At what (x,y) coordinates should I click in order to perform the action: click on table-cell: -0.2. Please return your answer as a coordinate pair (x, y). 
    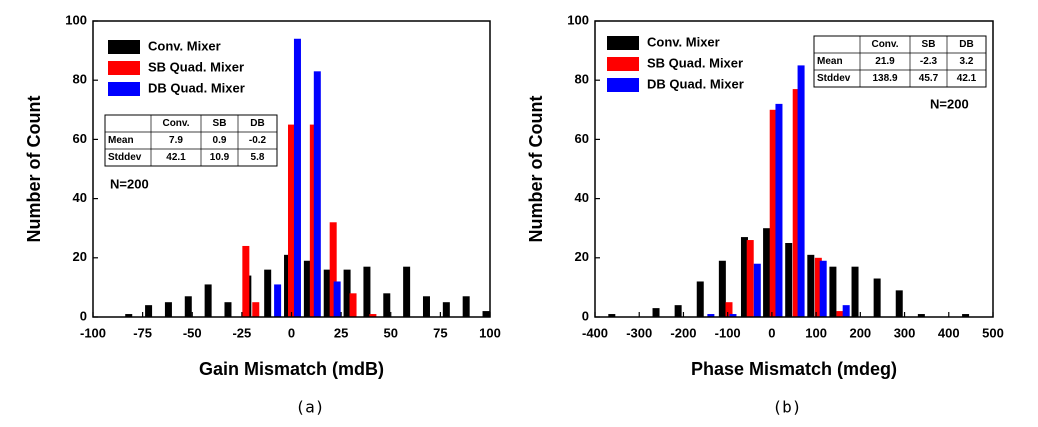
    Looking at the image, I should click on (258, 140).